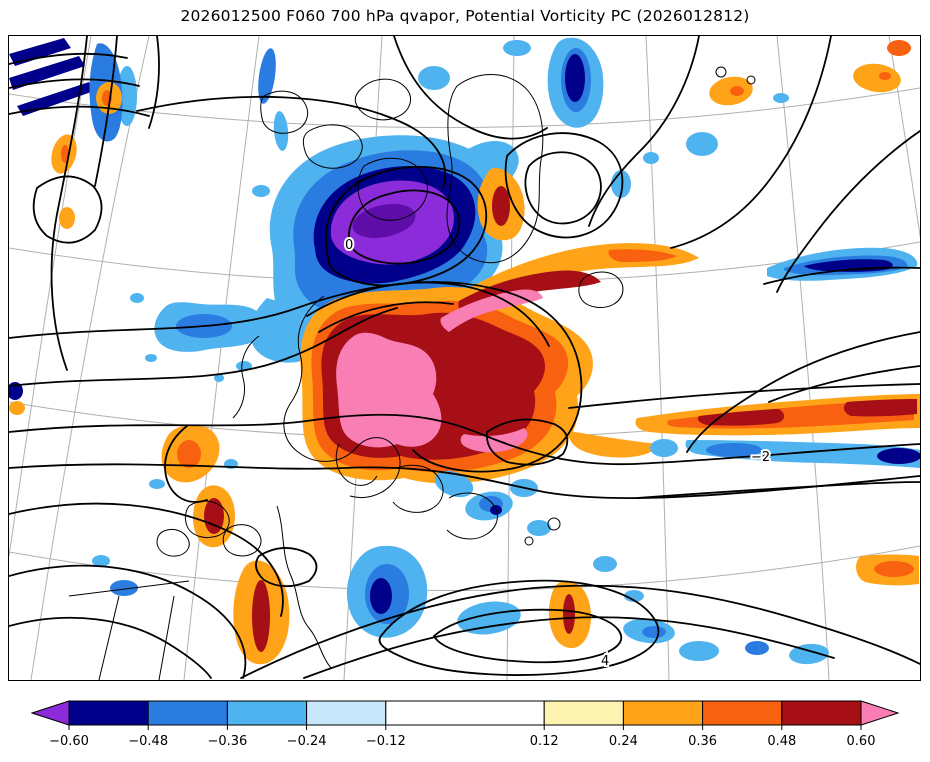  What do you see at coordinates (148, 741) in the screenshot?
I see `colorbar-tick-label: −0.48` at bounding box center [148, 741].